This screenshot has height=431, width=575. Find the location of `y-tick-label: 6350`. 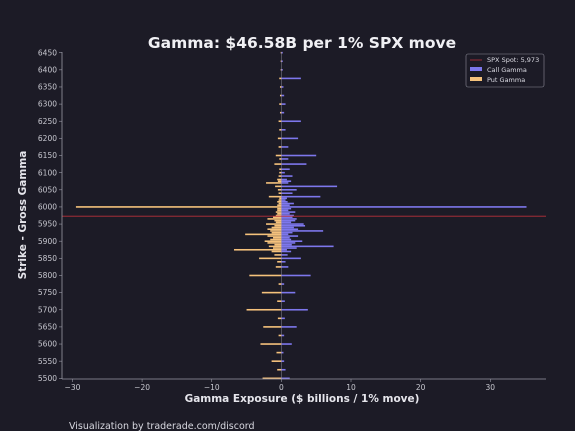

y-tick-label: 6350 is located at coordinates (47, 87).